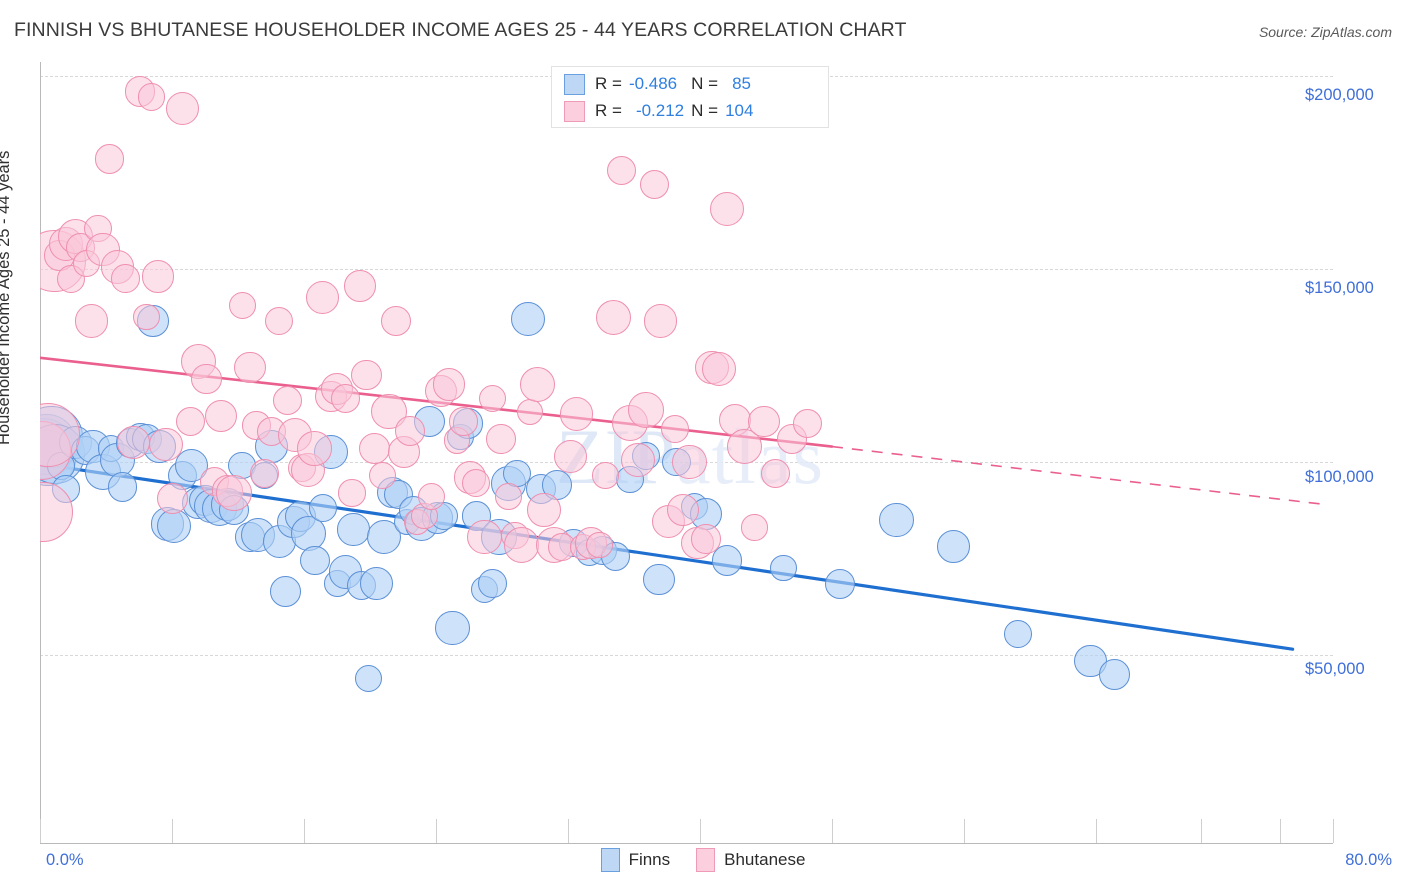 This screenshot has width=1406, height=892. Describe the element at coordinates (635, 860) in the screenshot. I see `legend-item-finns: Finns` at that location.